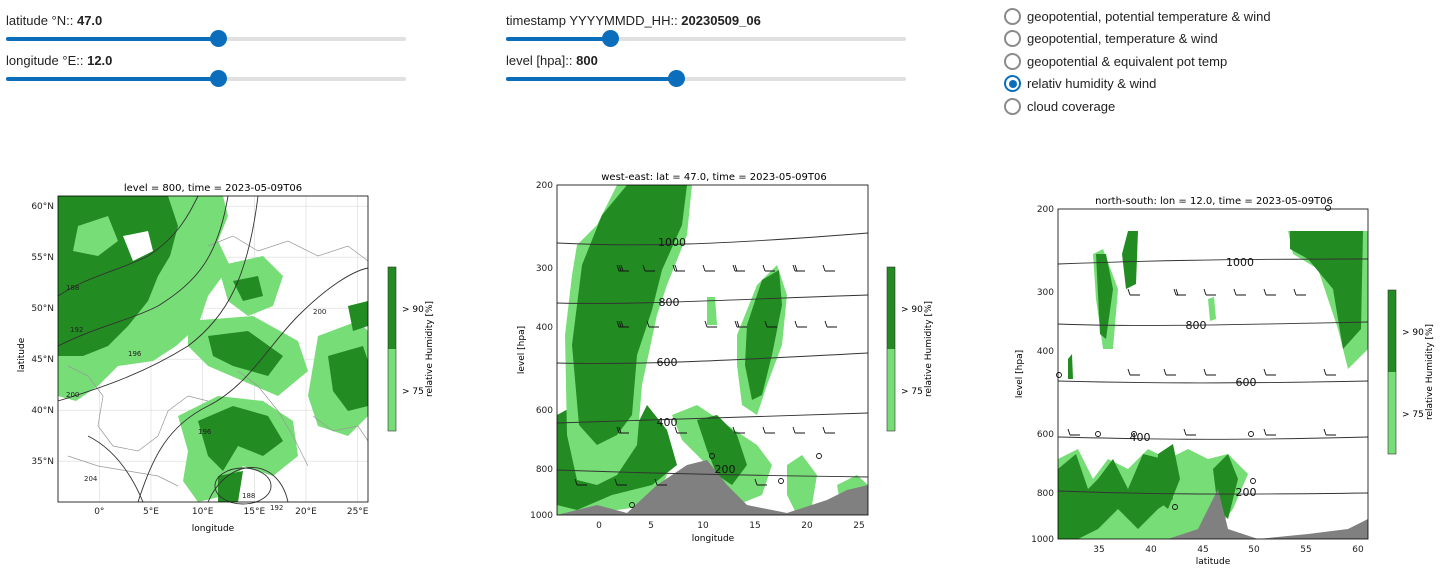 The image size is (1446, 570). What do you see at coordinates (213, 529) in the screenshot?
I see `map-xlabel: longitude` at bounding box center [213, 529].